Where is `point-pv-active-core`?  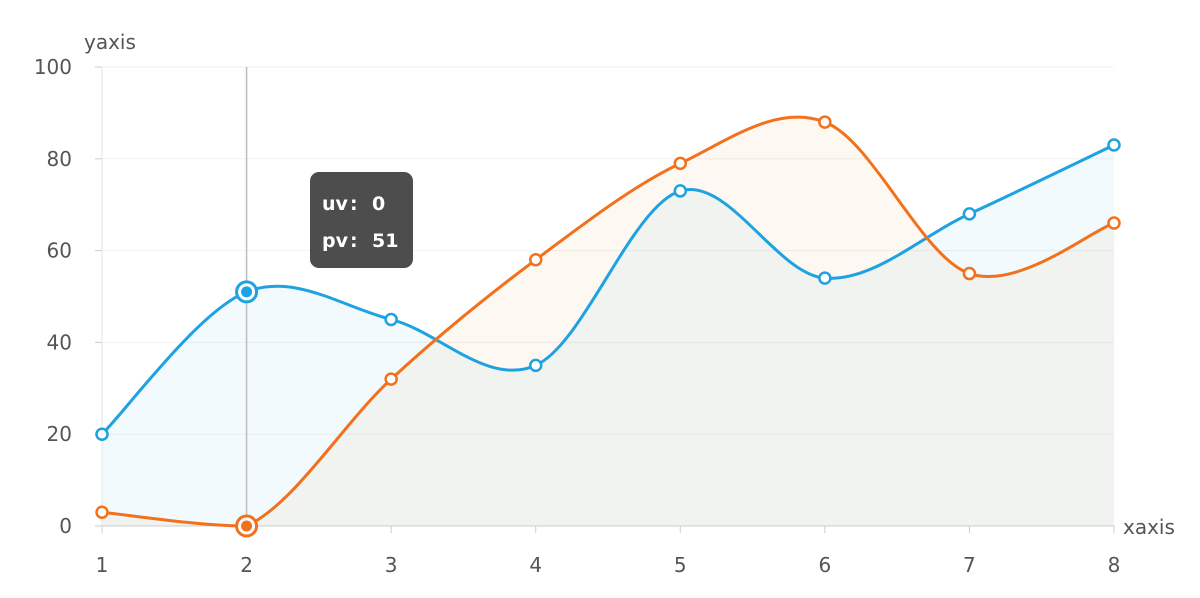 point-pv-active-core is located at coordinates (247, 526).